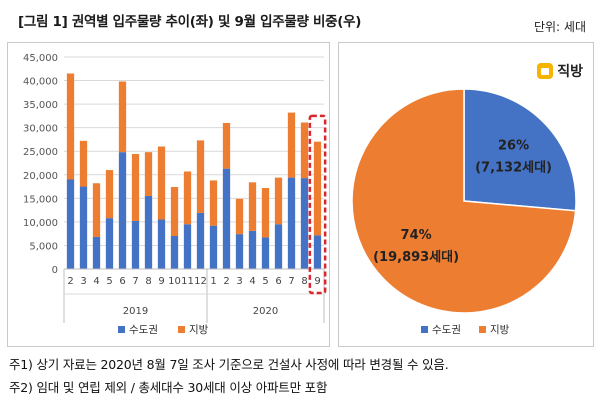 The image size is (600, 404). I want to click on y-tick-label: 5,000, so click(43, 246).